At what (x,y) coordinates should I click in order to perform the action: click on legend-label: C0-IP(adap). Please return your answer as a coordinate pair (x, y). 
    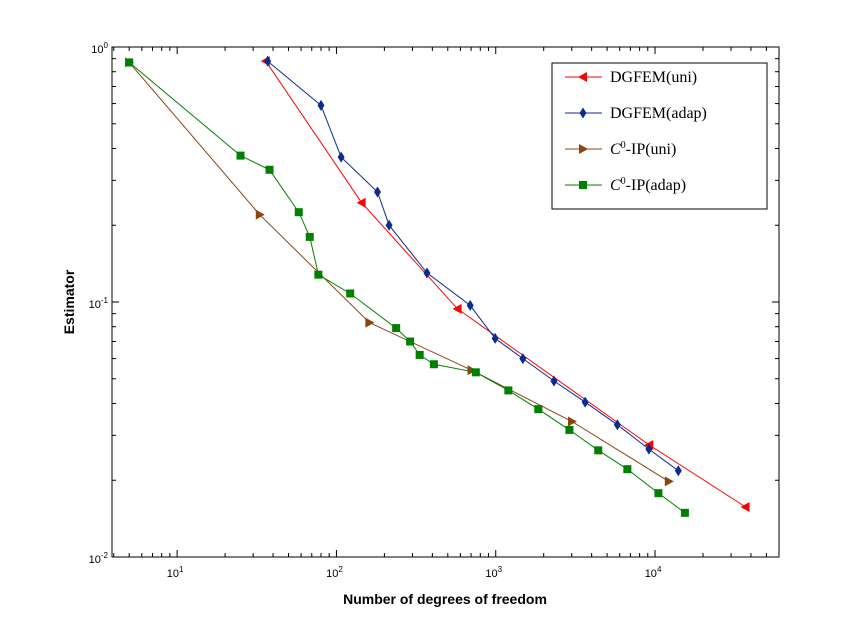
    Looking at the image, I should click on (648, 185).